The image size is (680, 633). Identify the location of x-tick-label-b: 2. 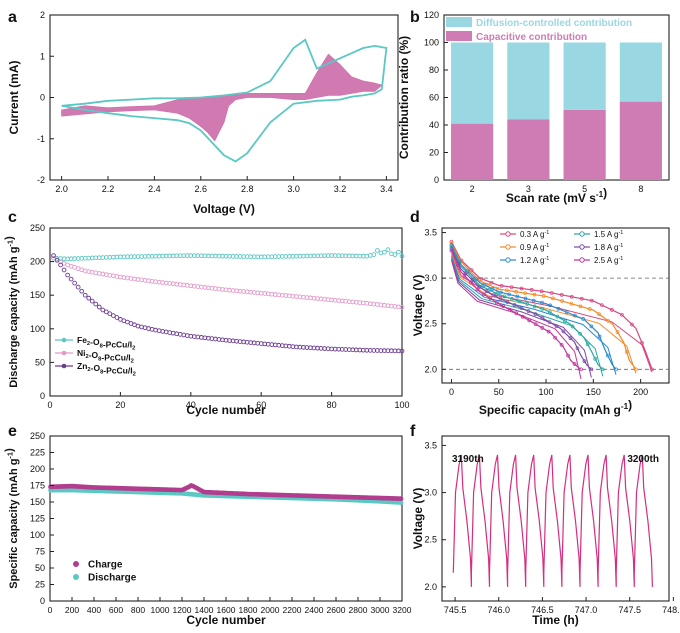
(472, 189).